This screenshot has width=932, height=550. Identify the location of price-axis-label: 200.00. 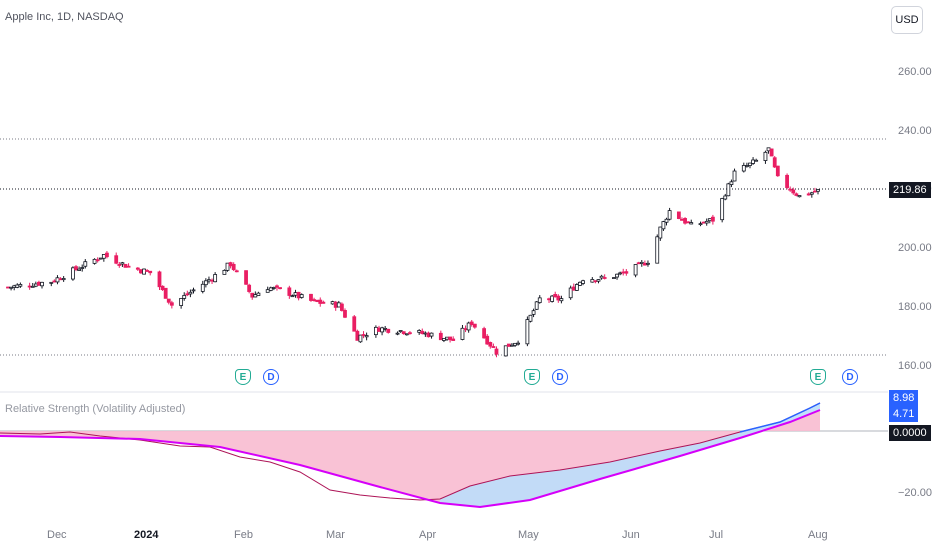
(915, 248).